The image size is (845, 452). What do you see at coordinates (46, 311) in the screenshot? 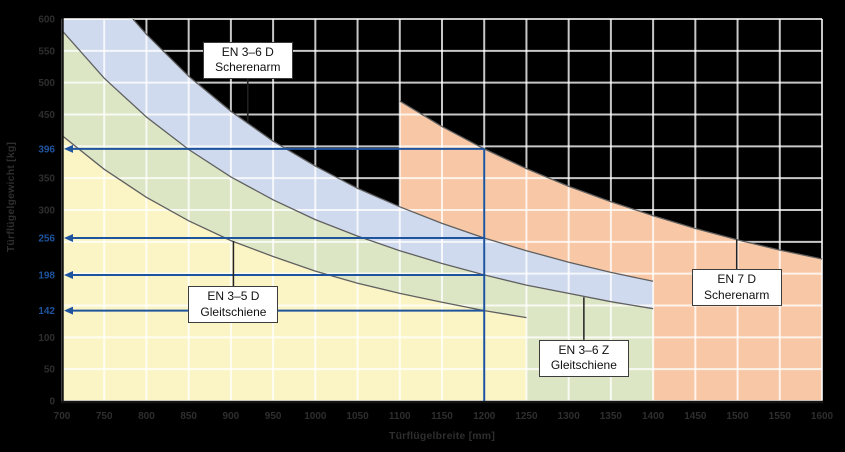
I see `y-tick-label-highlight: 142` at bounding box center [46, 311].